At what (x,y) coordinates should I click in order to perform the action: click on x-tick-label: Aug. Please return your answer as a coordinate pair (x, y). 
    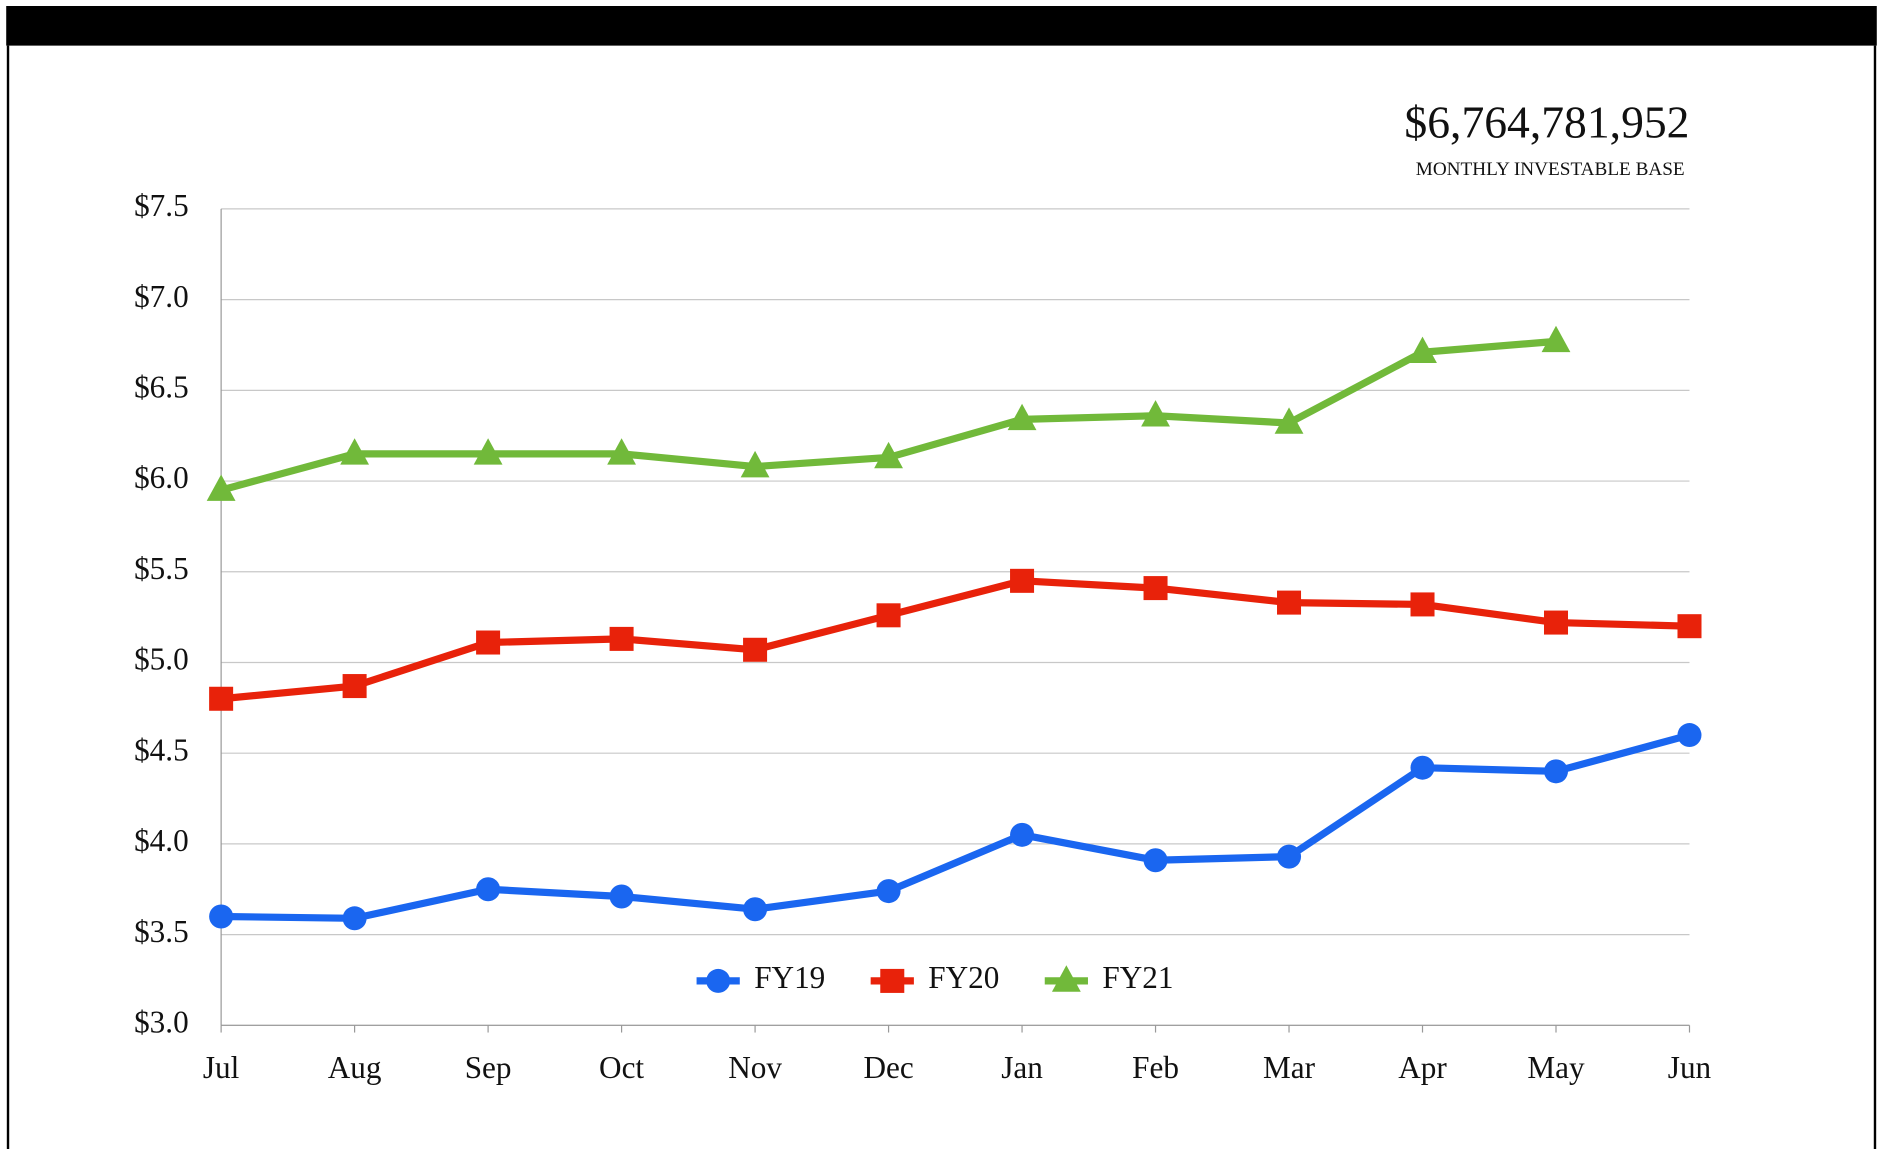
    Looking at the image, I should click on (355, 1067).